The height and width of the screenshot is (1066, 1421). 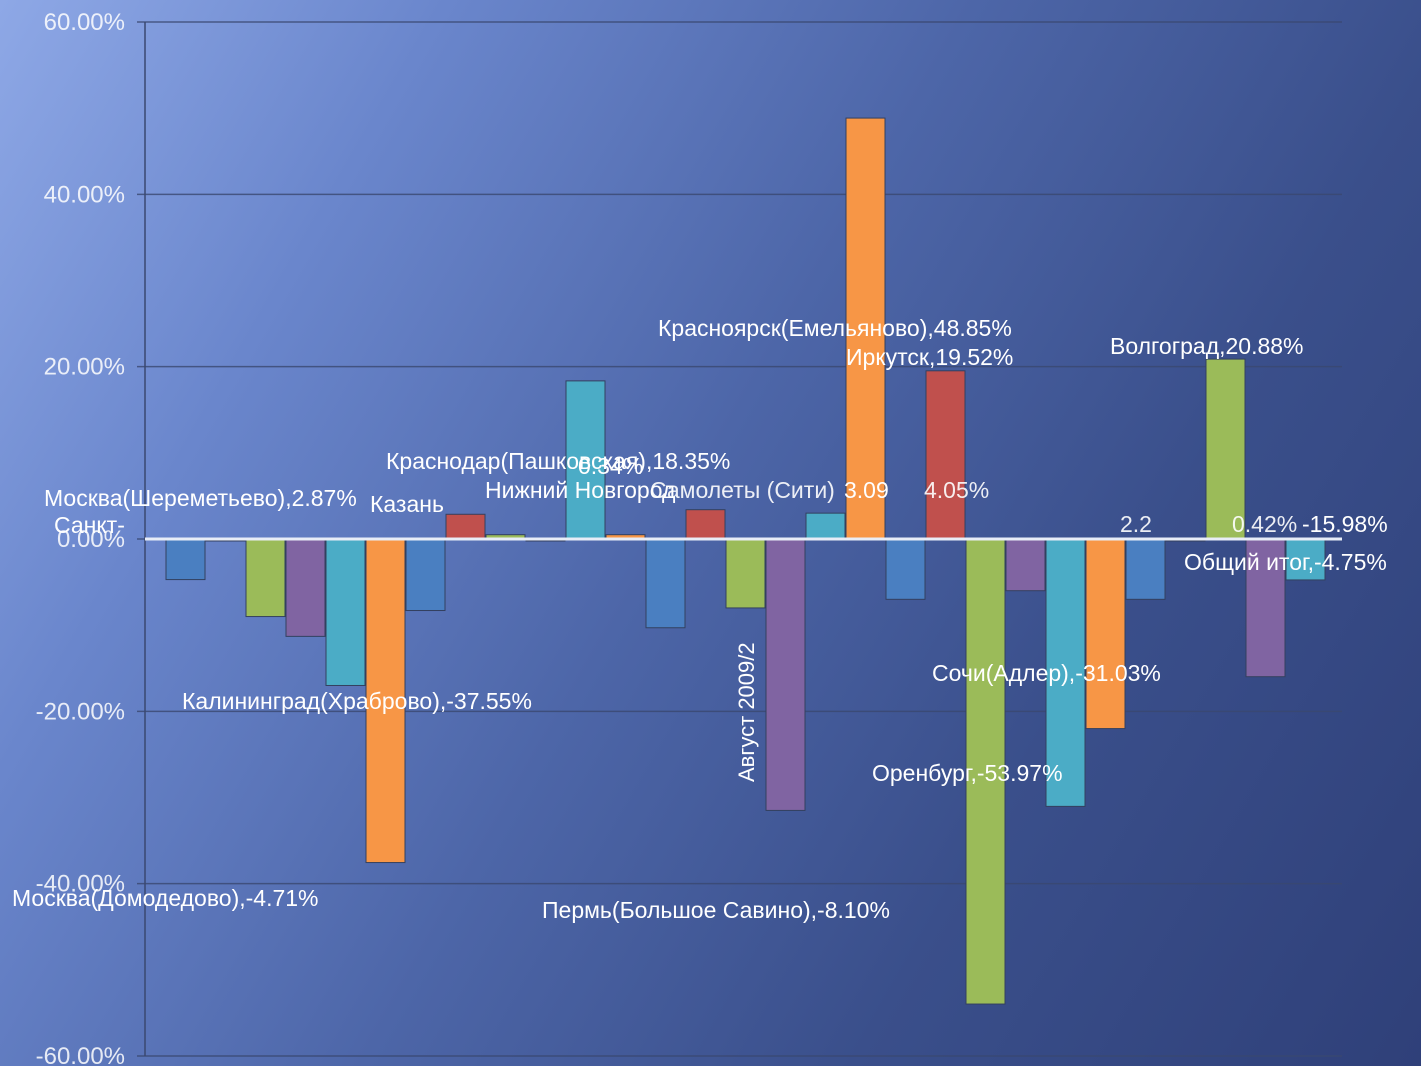 I want to click on data-label: Сочи(Адлер),-31.03%, so click(x=1046, y=673).